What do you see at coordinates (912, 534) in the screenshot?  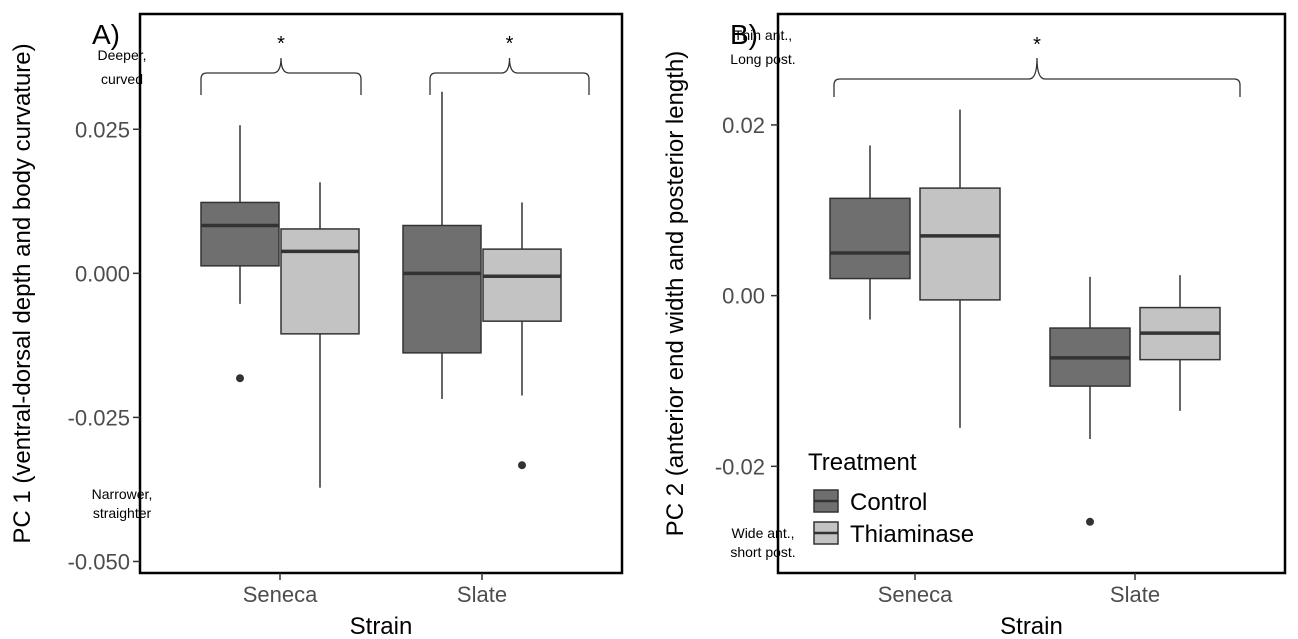 I see `legend-label: Thiaminase` at bounding box center [912, 534].